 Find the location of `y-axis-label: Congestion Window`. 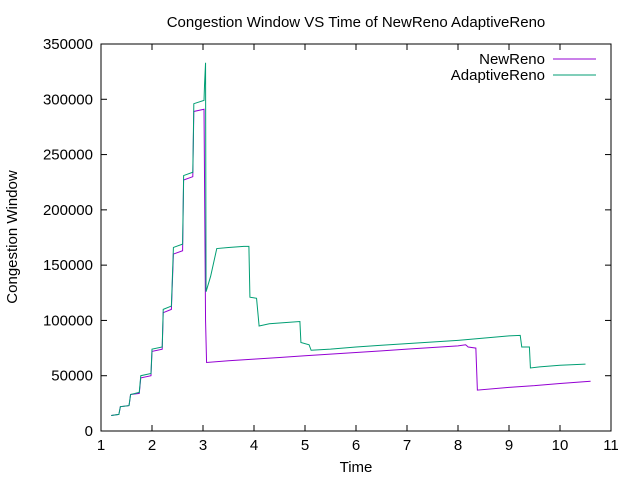

y-axis-label: Congestion Window is located at coordinates (12, 237).